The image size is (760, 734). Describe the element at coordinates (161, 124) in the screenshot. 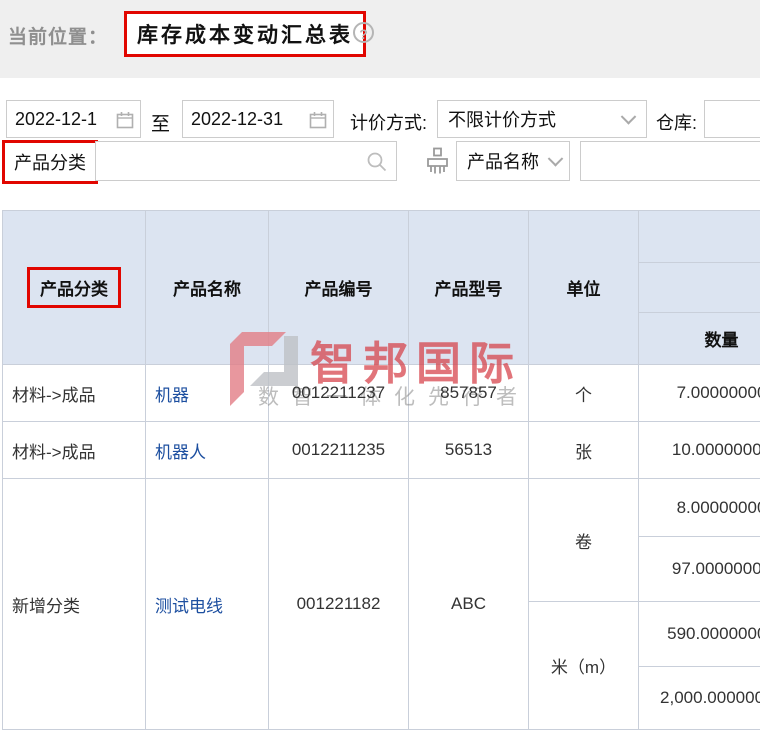

I see `date-range-to-label: 至` at that location.